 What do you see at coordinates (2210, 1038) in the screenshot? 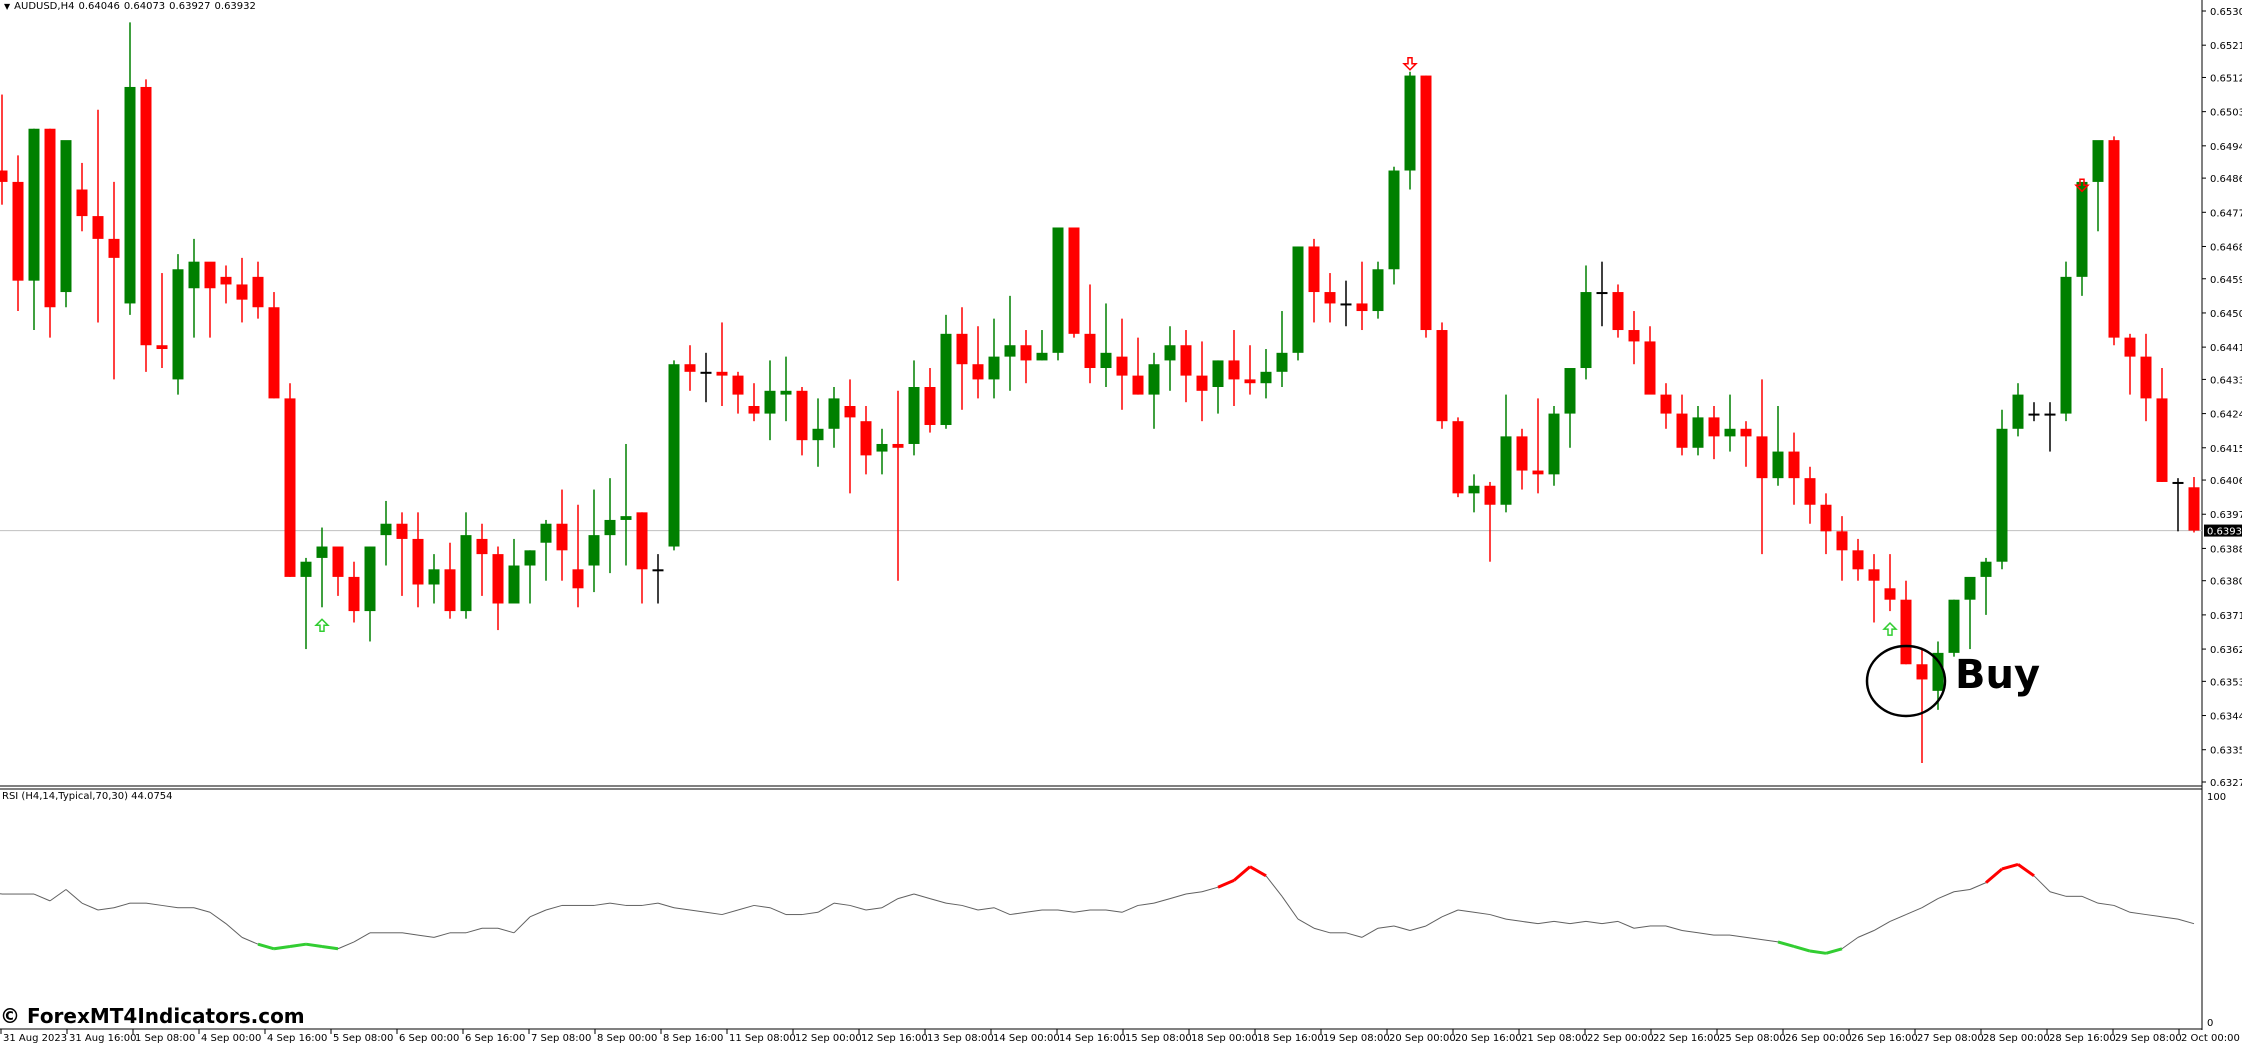
I see `svg-text: 2 Oct 00:00` at bounding box center [2210, 1038].